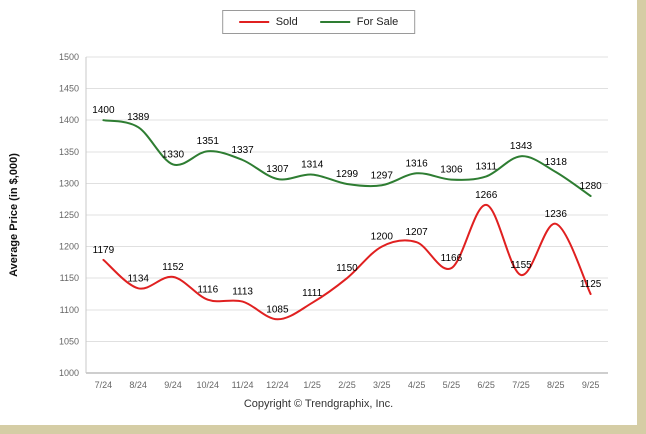 The height and width of the screenshot is (434, 646). Describe the element at coordinates (521, 146) in the screenshot. I see `for-sale-point-label: 1343` at that location.